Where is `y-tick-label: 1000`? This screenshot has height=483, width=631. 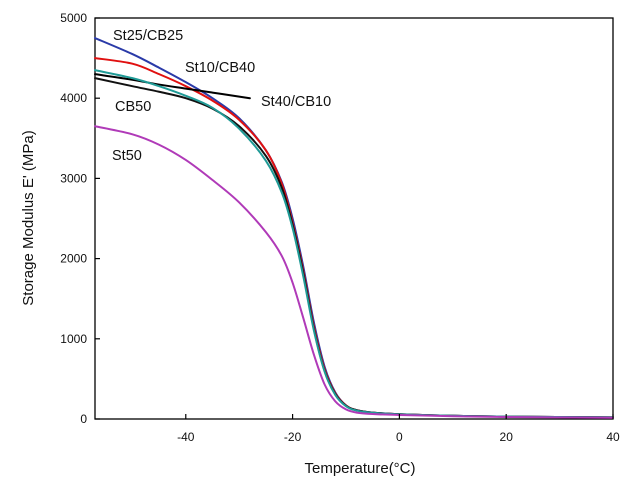
y-tick-label: 1000 is located at coordinates (73, 339).